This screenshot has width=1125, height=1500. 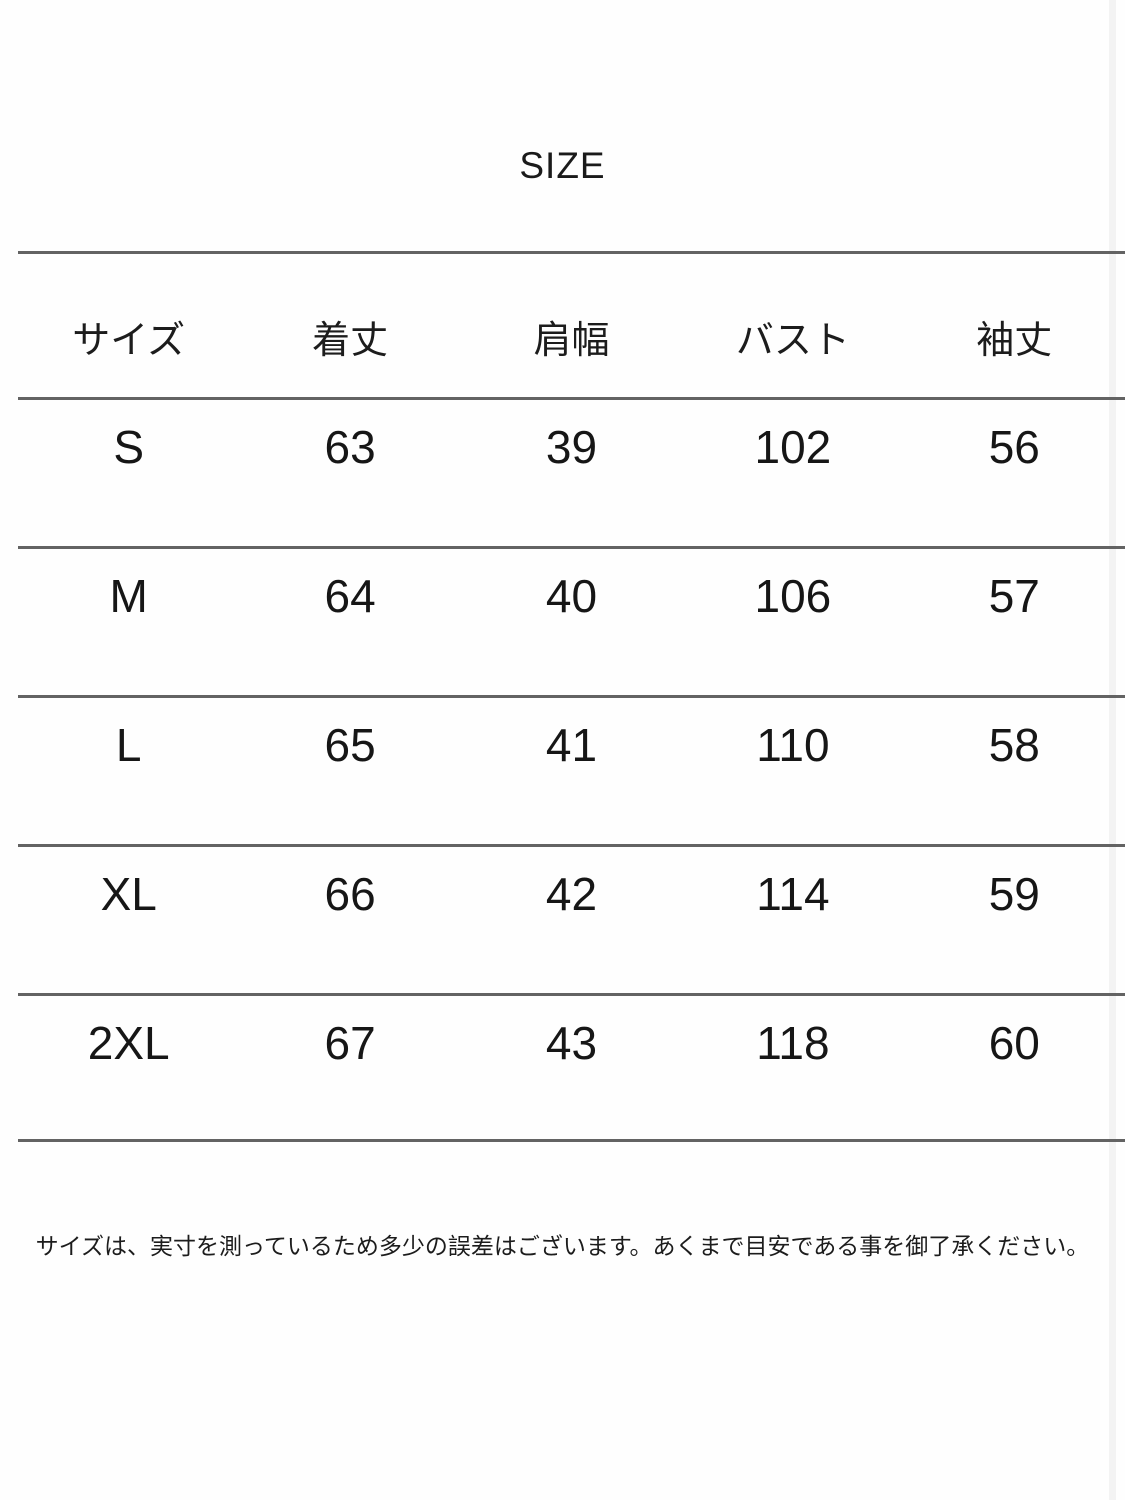 I want to click on table-row-l: L 65 41 110 58, so click(x=571, y=769).